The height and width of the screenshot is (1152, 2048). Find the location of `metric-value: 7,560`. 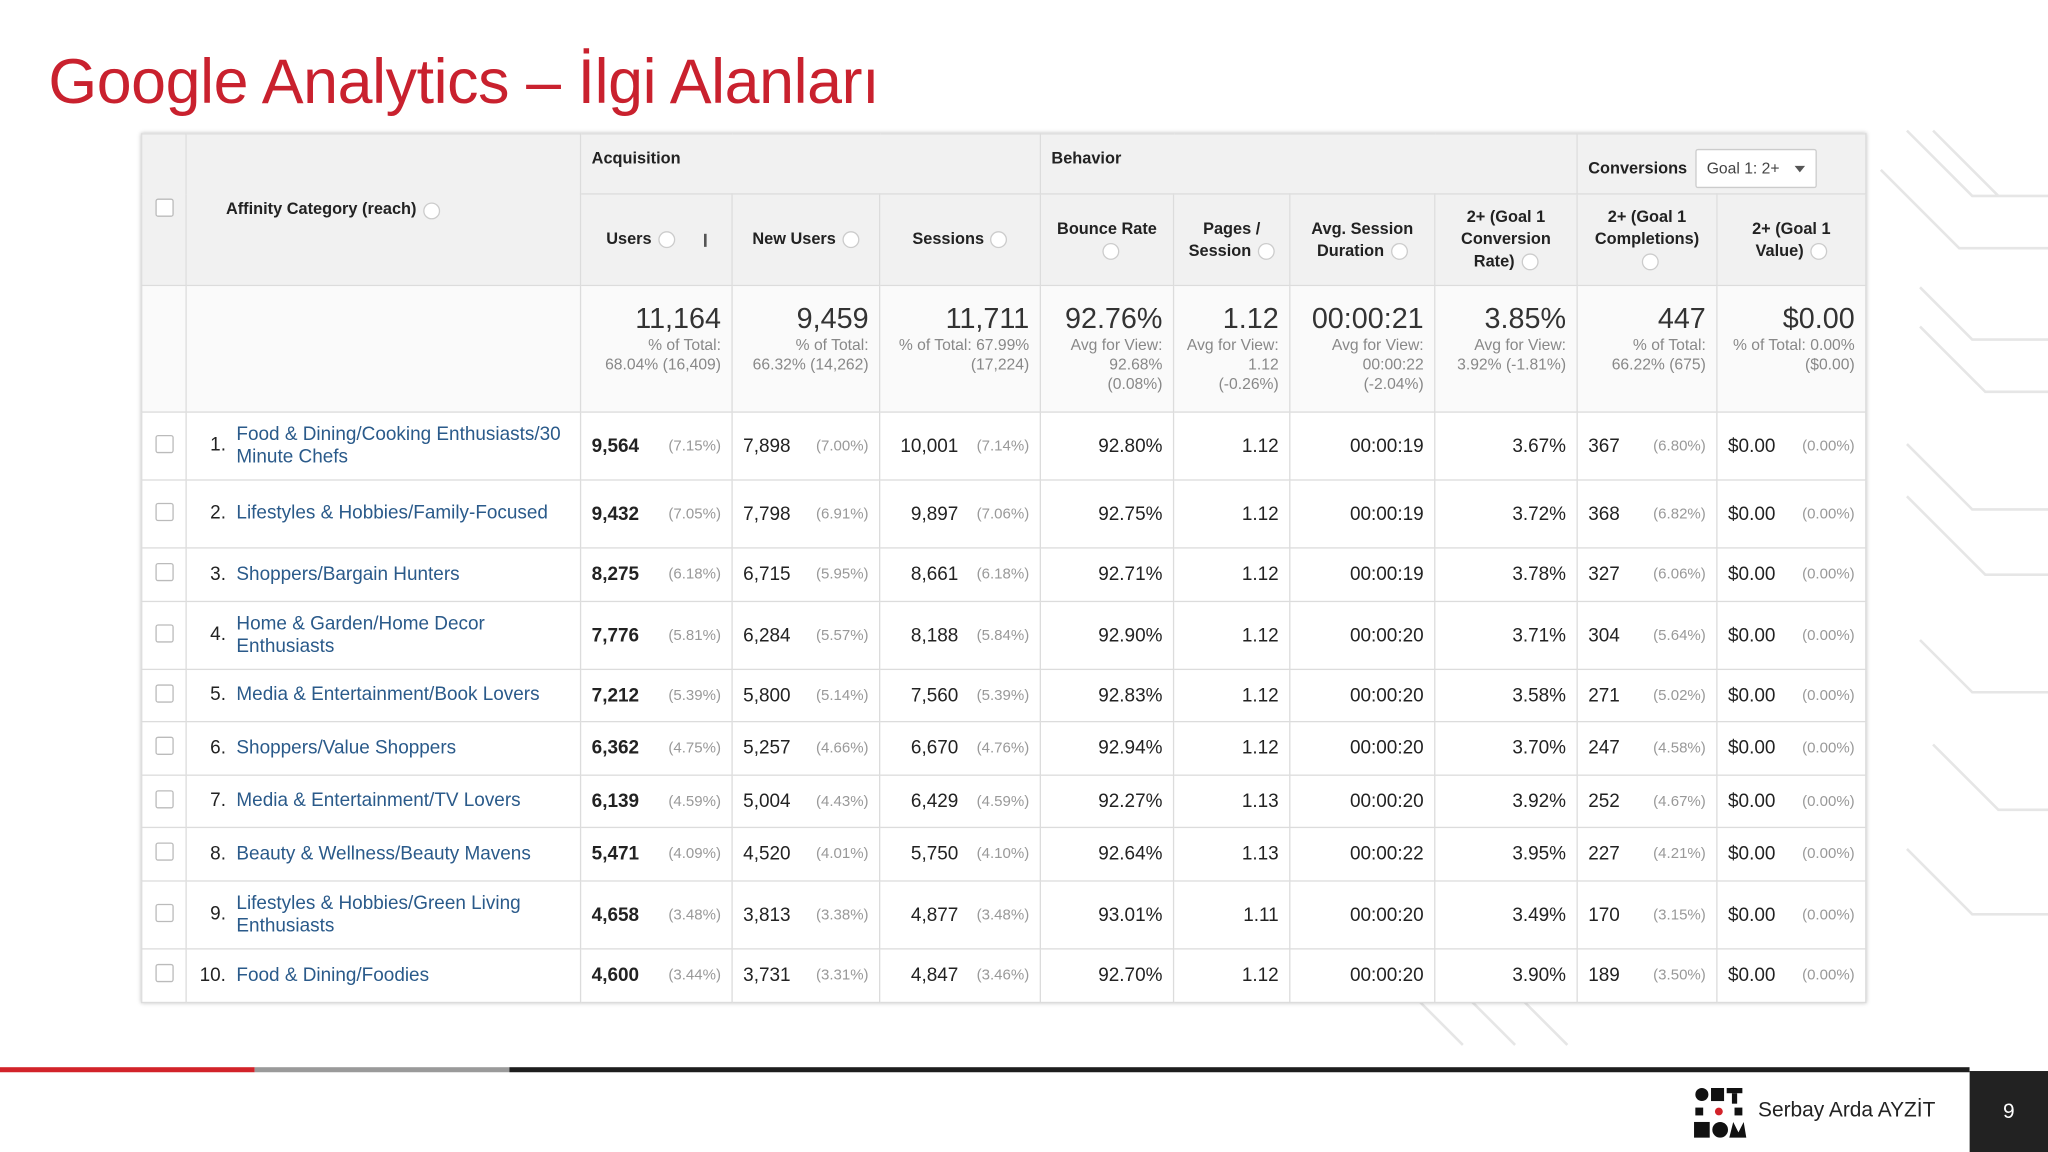

metric-value: 7,560 is located at coordinates (934, 695).